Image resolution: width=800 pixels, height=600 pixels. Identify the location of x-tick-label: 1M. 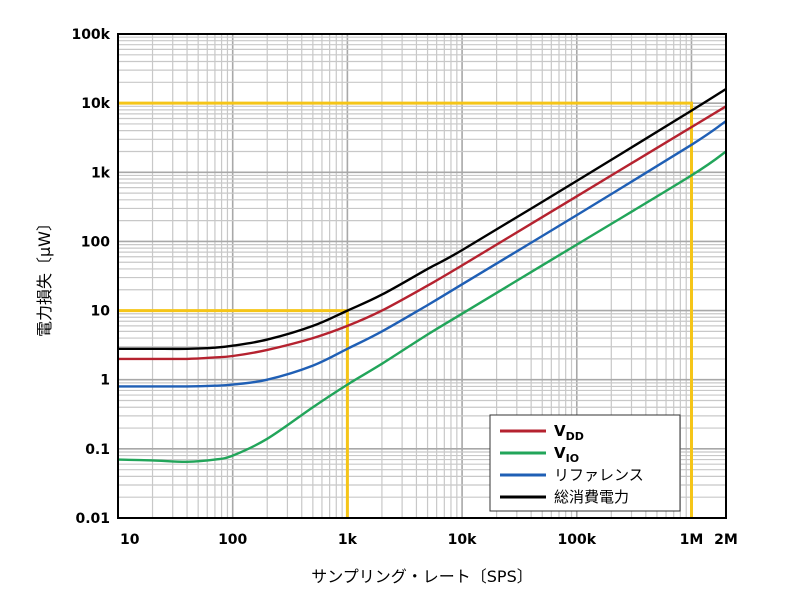
(692, 540).